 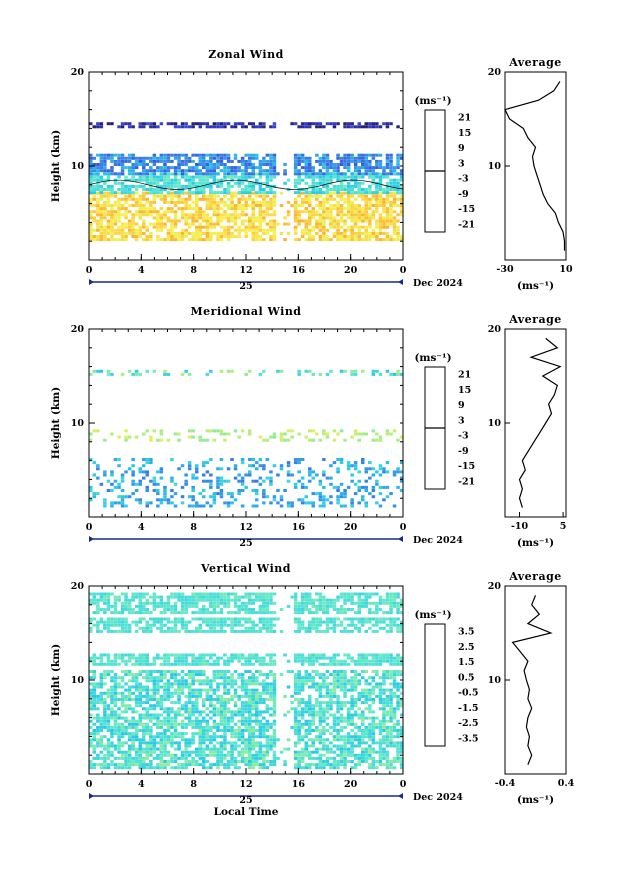 What do you see at coordinates (56, 166) in the screenshot?
I see `y-axis-label: Height (km)` at bounding box center [56, 166].